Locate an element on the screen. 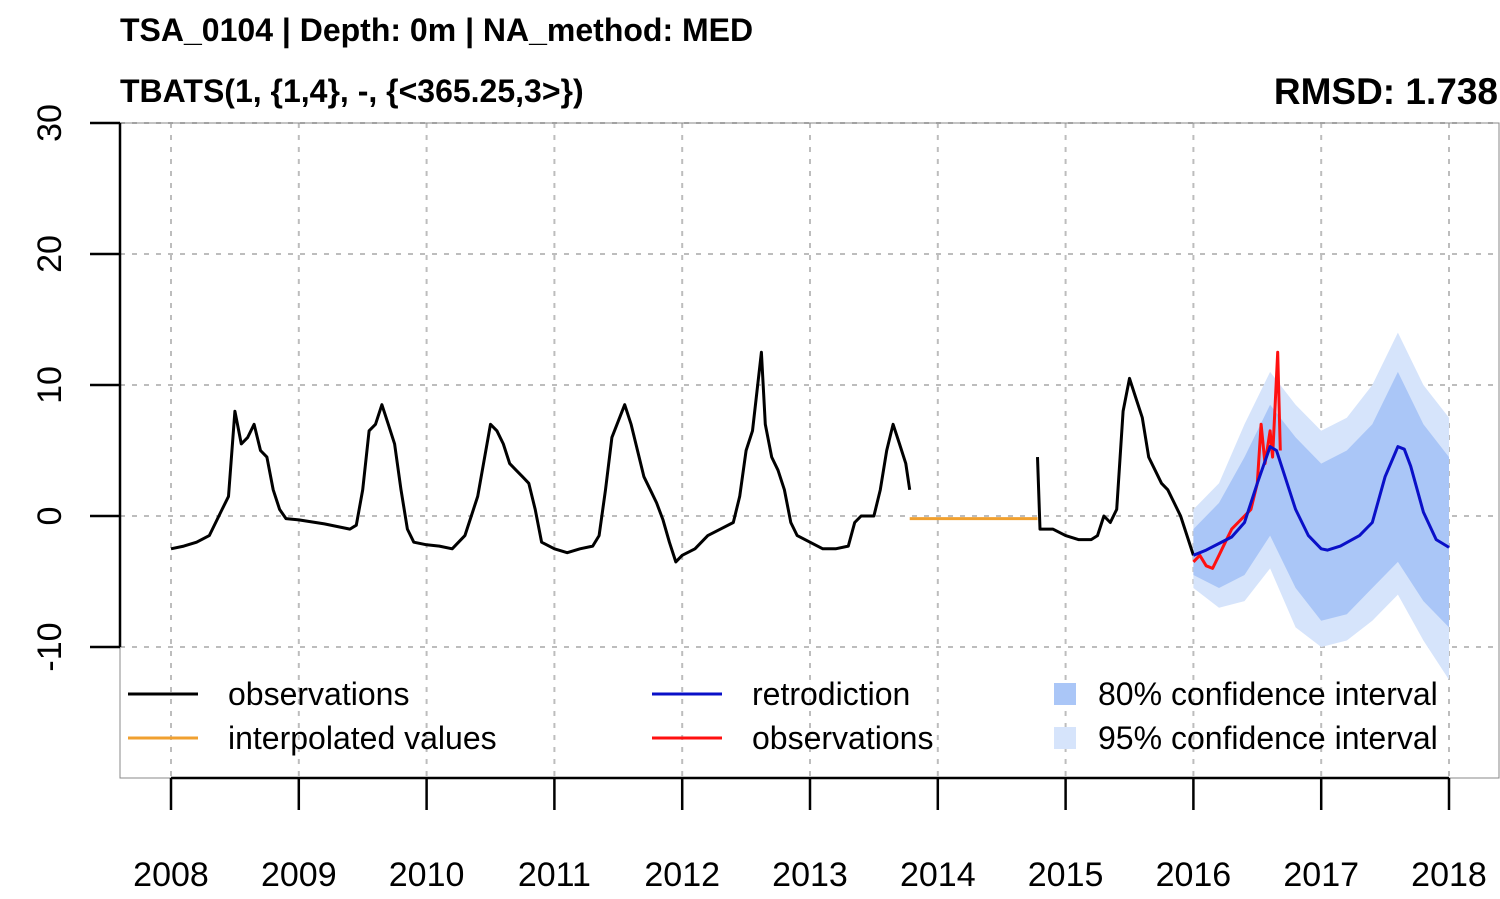 Image resolution: width=1500 pixels, height=899 pixels. x-tick-label: 2013 is located at coordinates (810, 875).